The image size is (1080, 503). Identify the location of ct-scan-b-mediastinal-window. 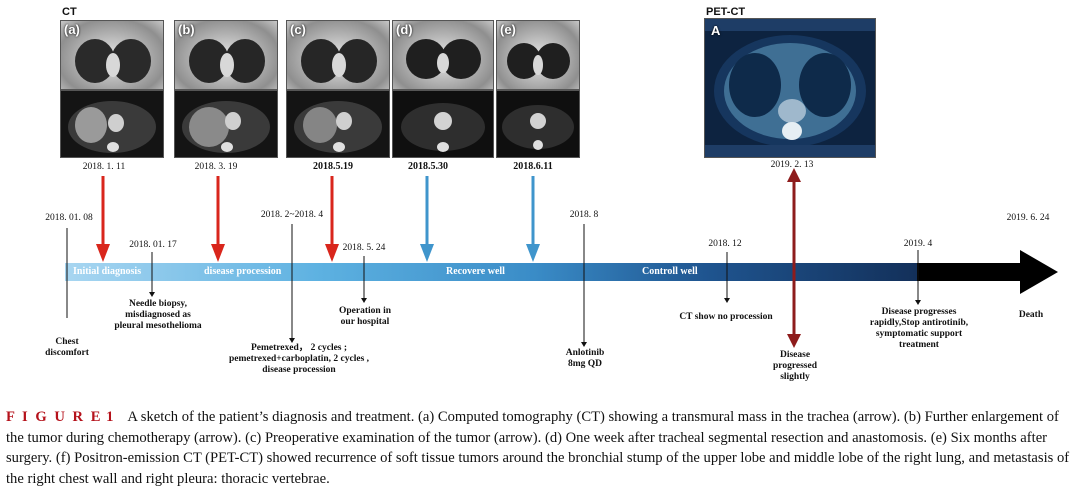
(226, 124).